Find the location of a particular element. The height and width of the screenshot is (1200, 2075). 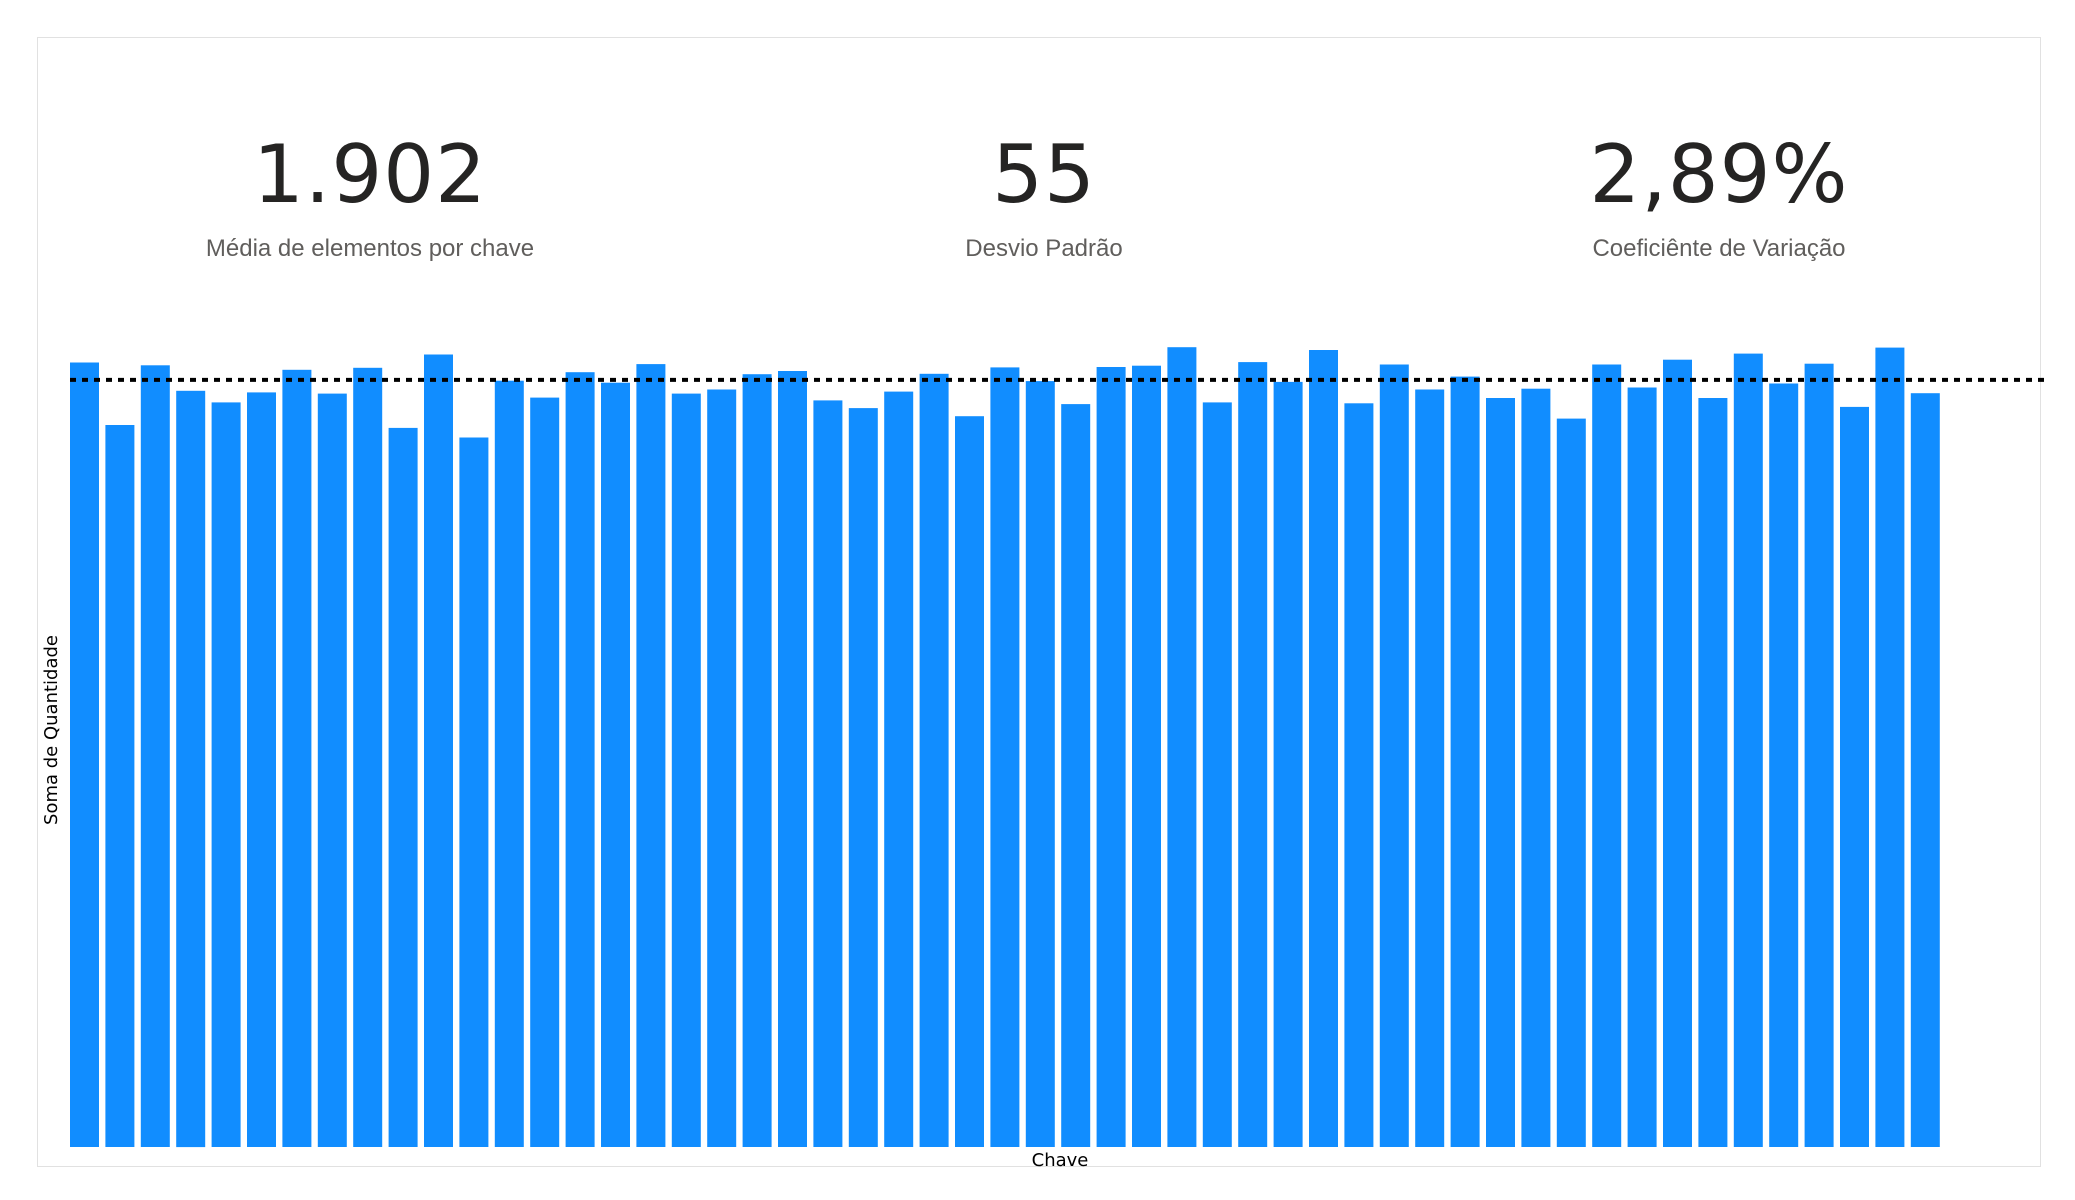

kpi-value-average: 1.902 is located at coordinates (370, 174).